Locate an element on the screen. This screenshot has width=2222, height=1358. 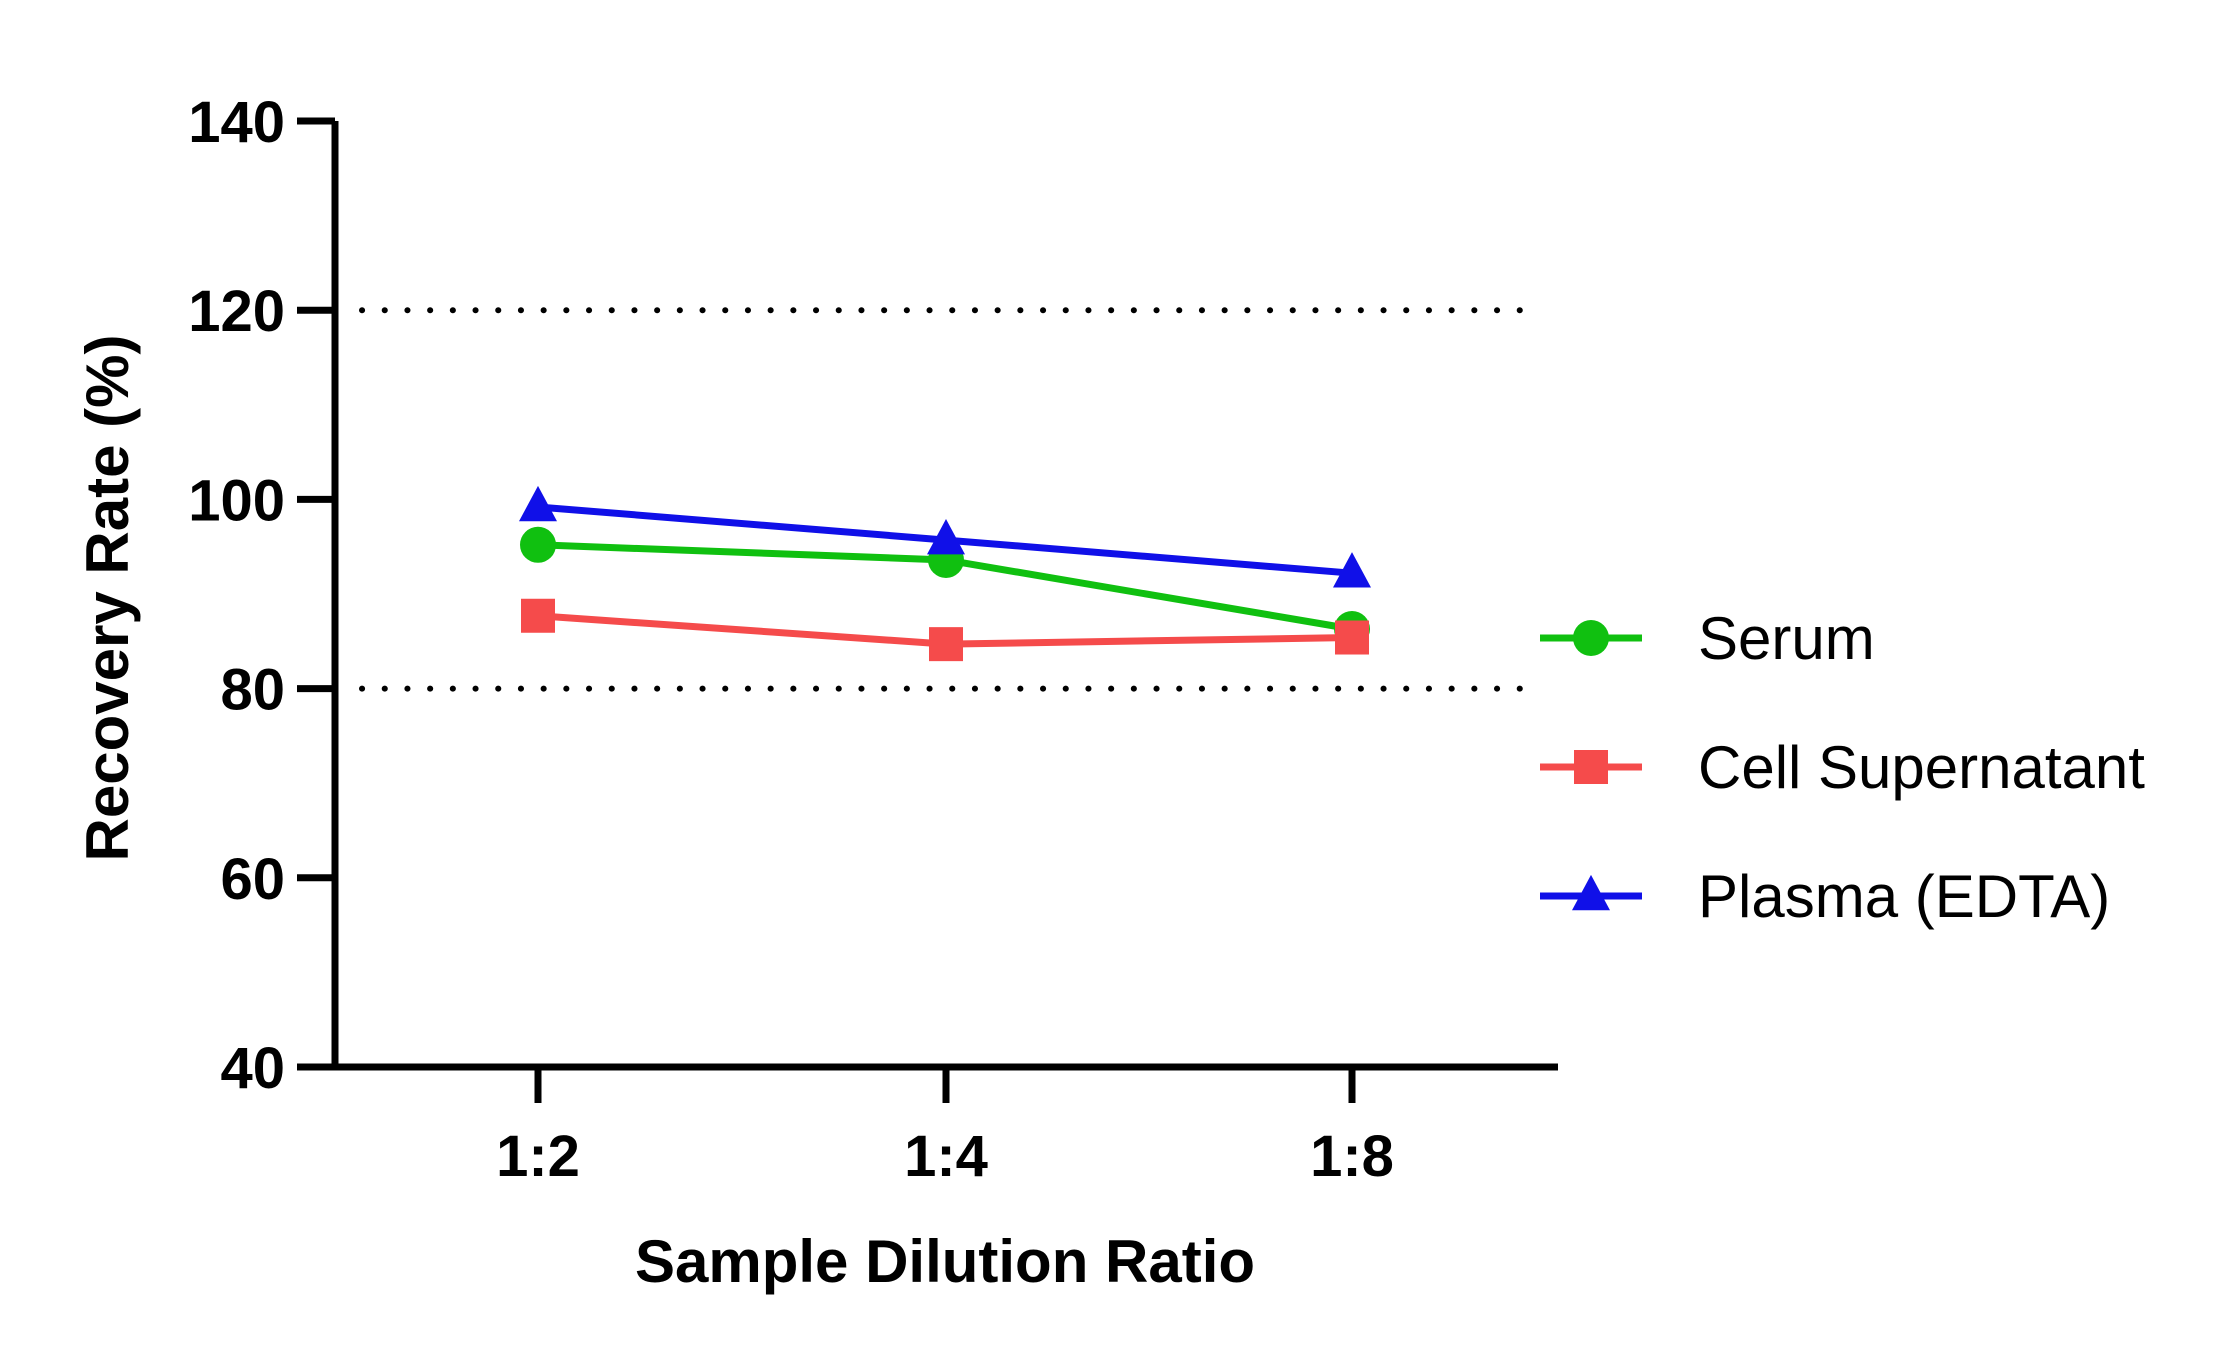
y-tick-label: 140 is located at coordinates (236, 122).